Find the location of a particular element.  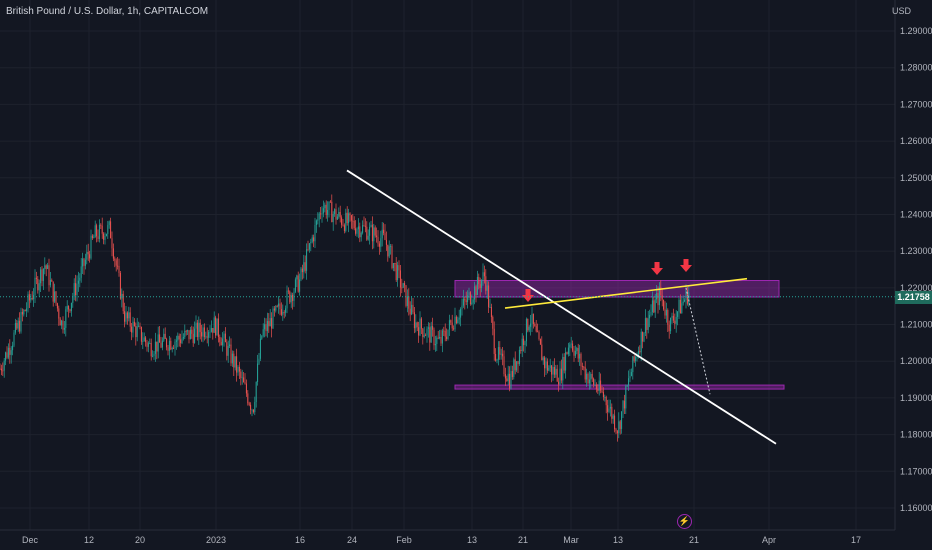

price-tick-label: 1.25000 is located at coordinates (916, 178).